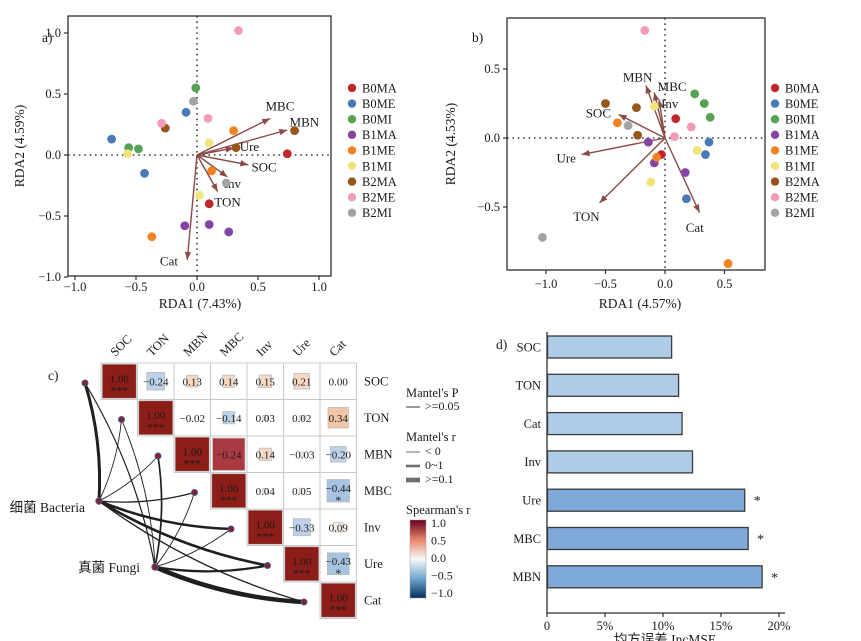 The image size is (861, 641). What do you see at coordinates (605, 284) in the screenshot?
I see `x-tick-label: −0.5` at bounding box center [605, 284].